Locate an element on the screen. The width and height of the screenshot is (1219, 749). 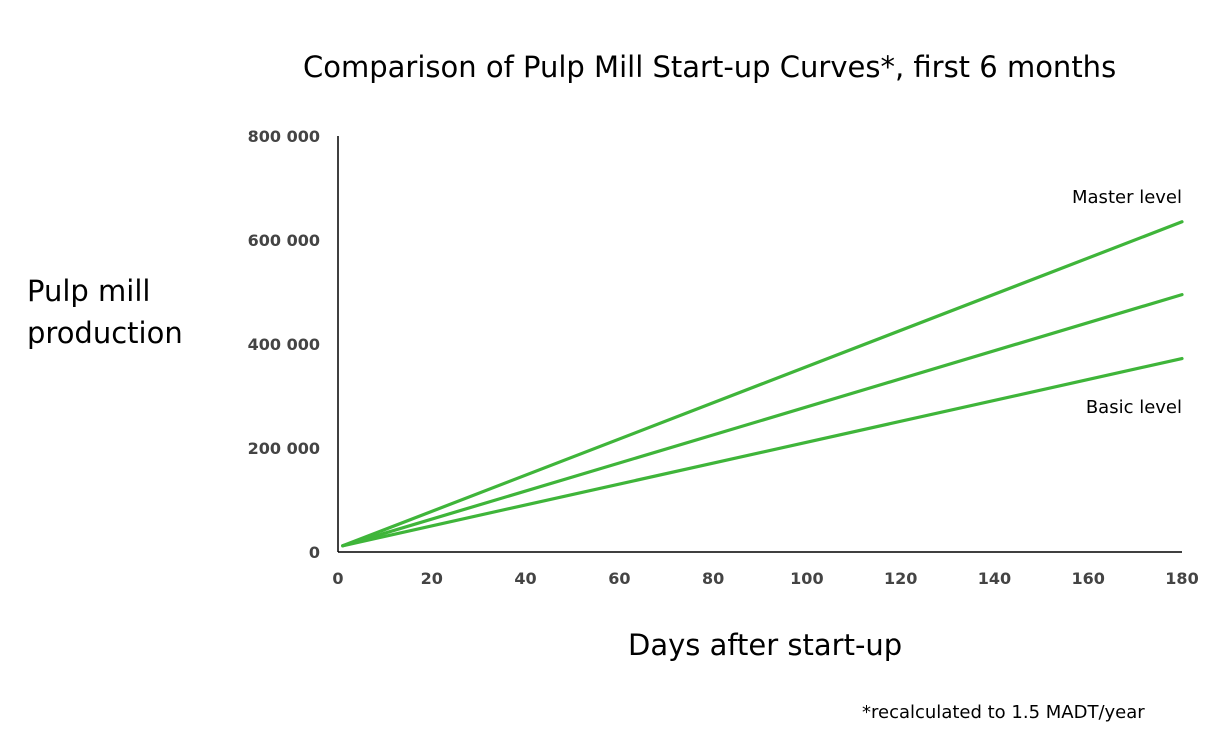
y-tick-label: 600 000 is located at coordinates (284, 240).